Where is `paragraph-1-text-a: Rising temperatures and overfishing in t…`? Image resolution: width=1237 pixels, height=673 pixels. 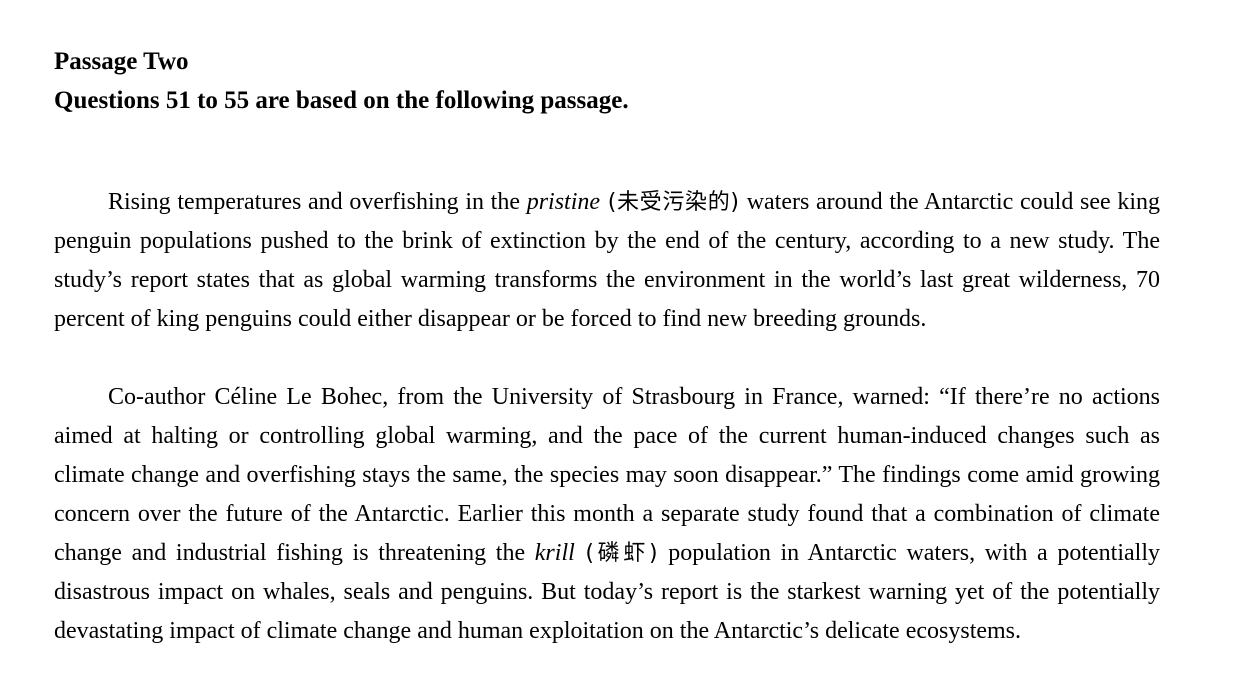
paragraph-1-text-a: Rising temperatures and overfishing in t… is located at coordinates (317, 202).